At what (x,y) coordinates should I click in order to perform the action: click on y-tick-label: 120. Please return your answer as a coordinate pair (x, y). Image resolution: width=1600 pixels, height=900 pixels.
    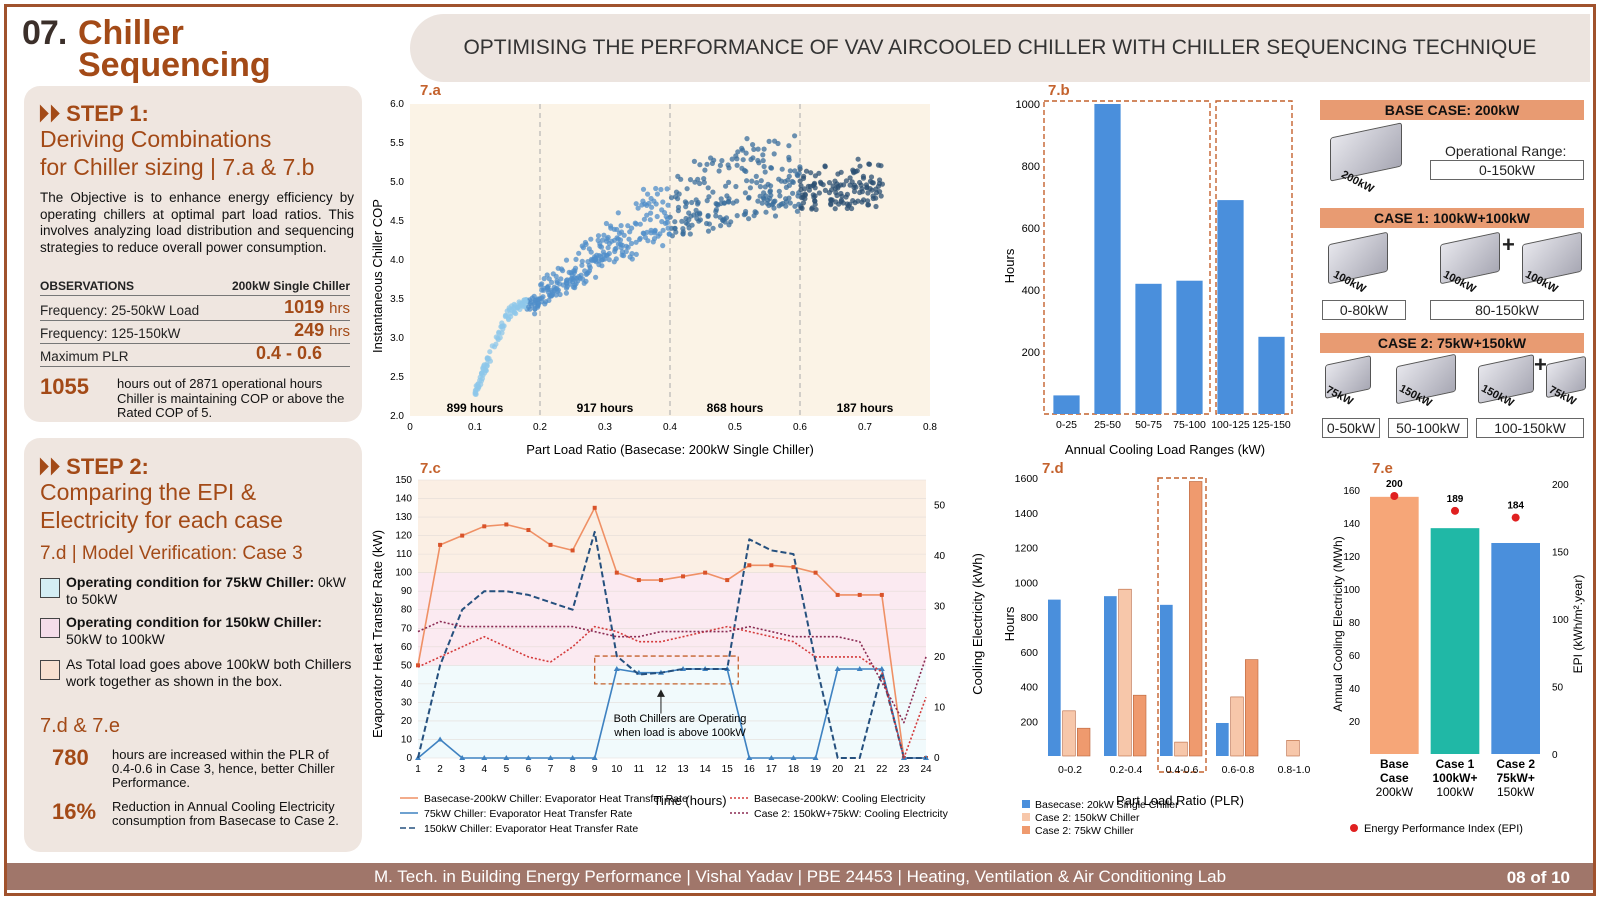
    Looking at the image, I should click on (403, 536).